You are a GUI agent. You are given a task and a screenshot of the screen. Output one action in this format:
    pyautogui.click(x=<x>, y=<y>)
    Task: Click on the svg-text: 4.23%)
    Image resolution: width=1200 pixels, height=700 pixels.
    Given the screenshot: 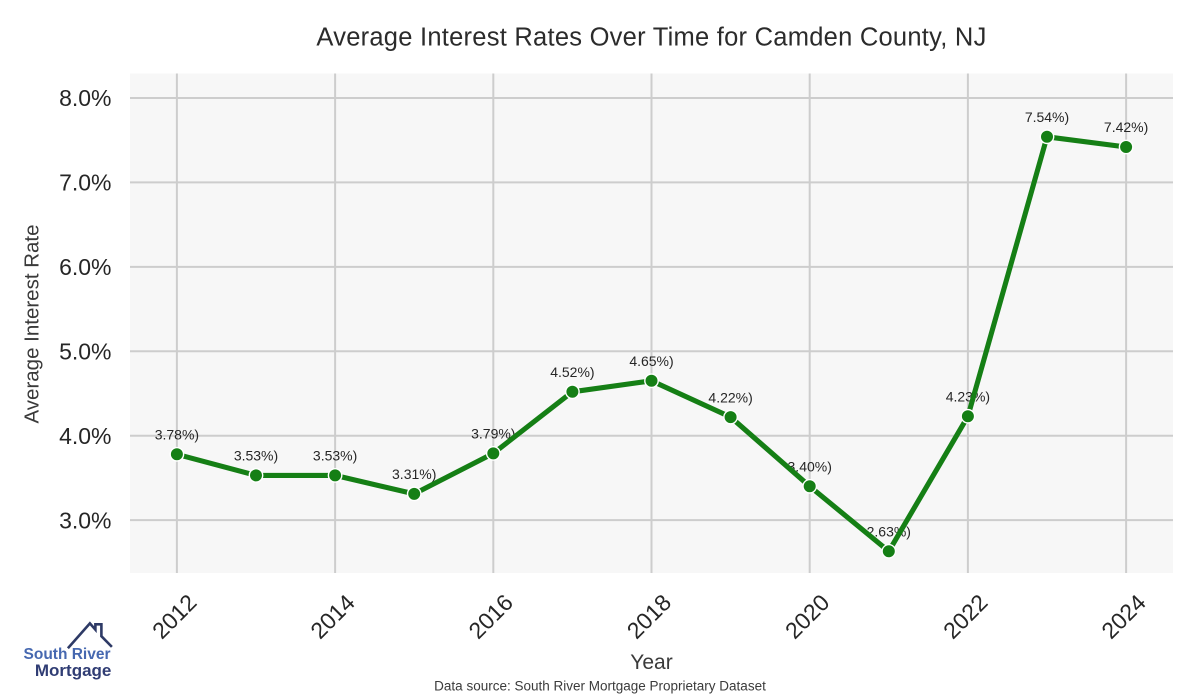 What is the action you would take?
    pyautogui.click(x=968, y=397)
    